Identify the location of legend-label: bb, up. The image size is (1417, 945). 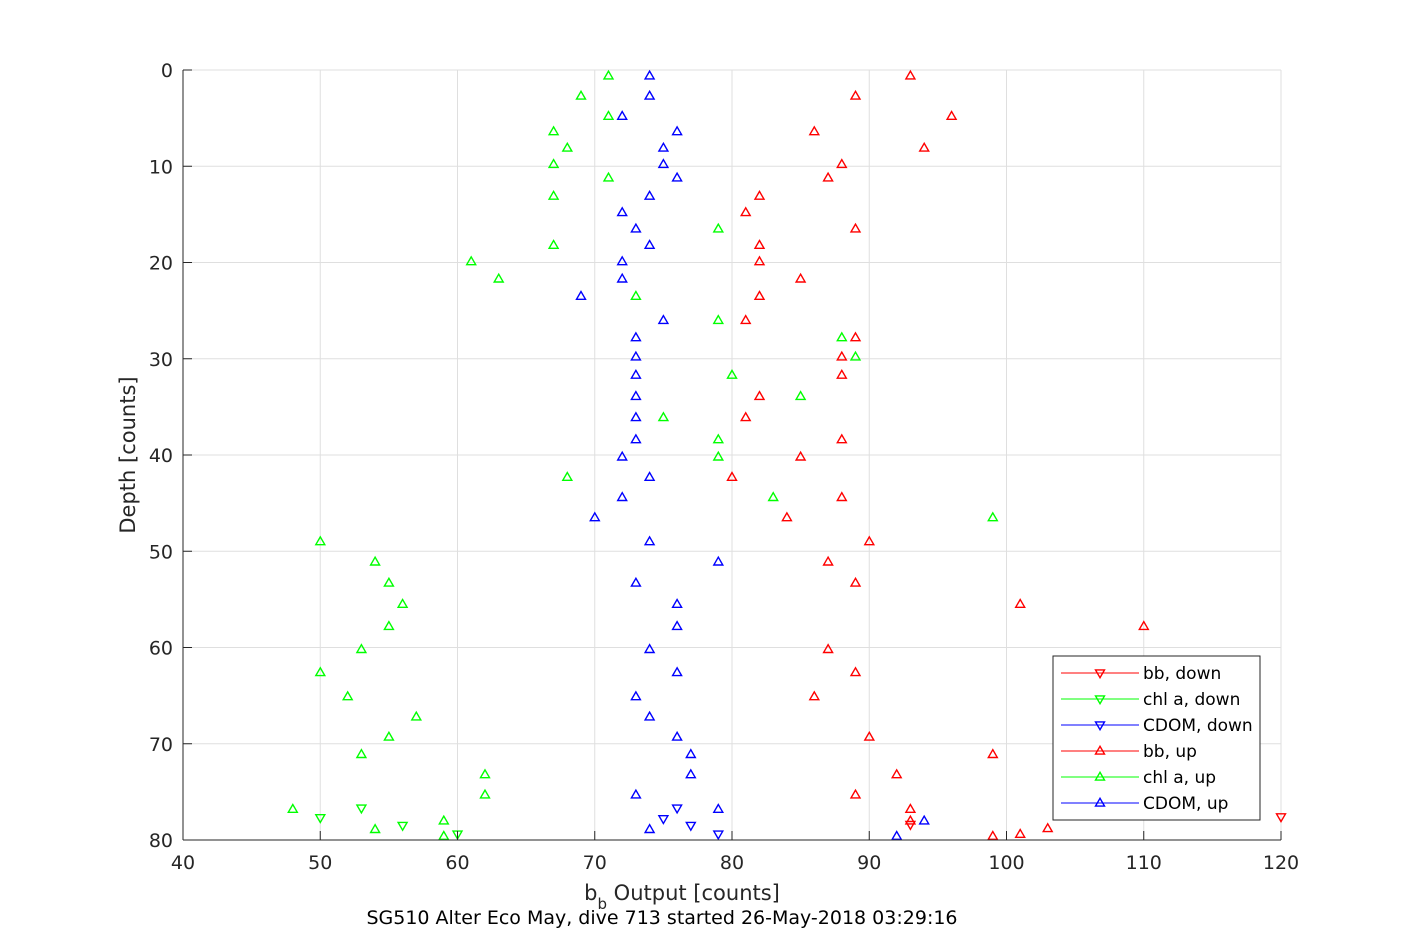
(1170, 752).